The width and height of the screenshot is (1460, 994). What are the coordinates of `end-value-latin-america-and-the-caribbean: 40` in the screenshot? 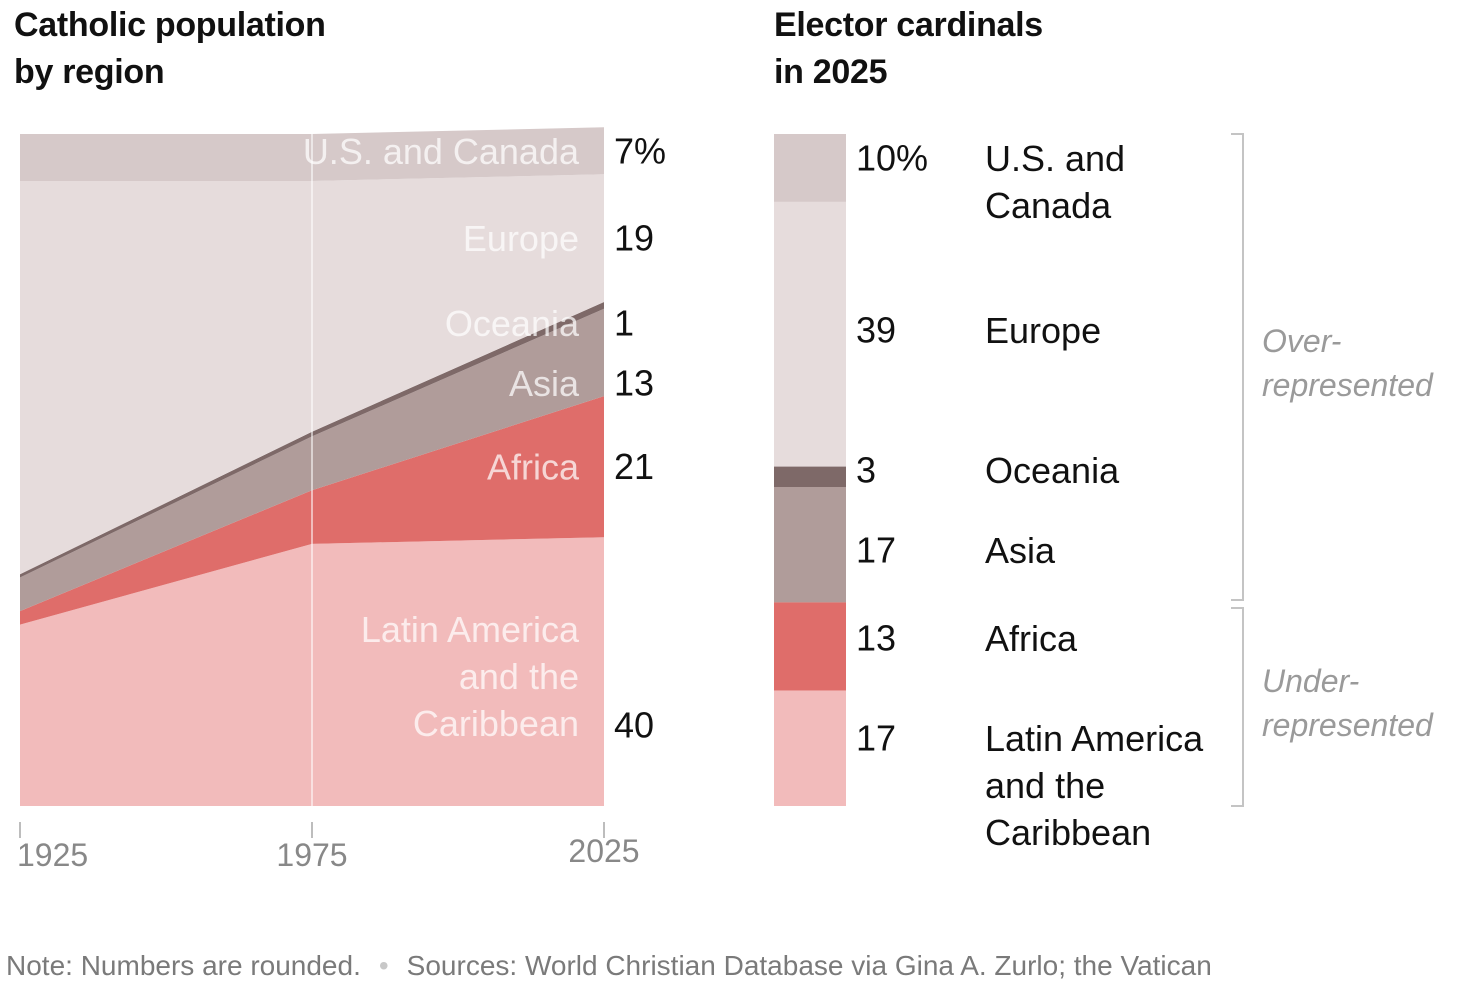 It's located at (634, 725).